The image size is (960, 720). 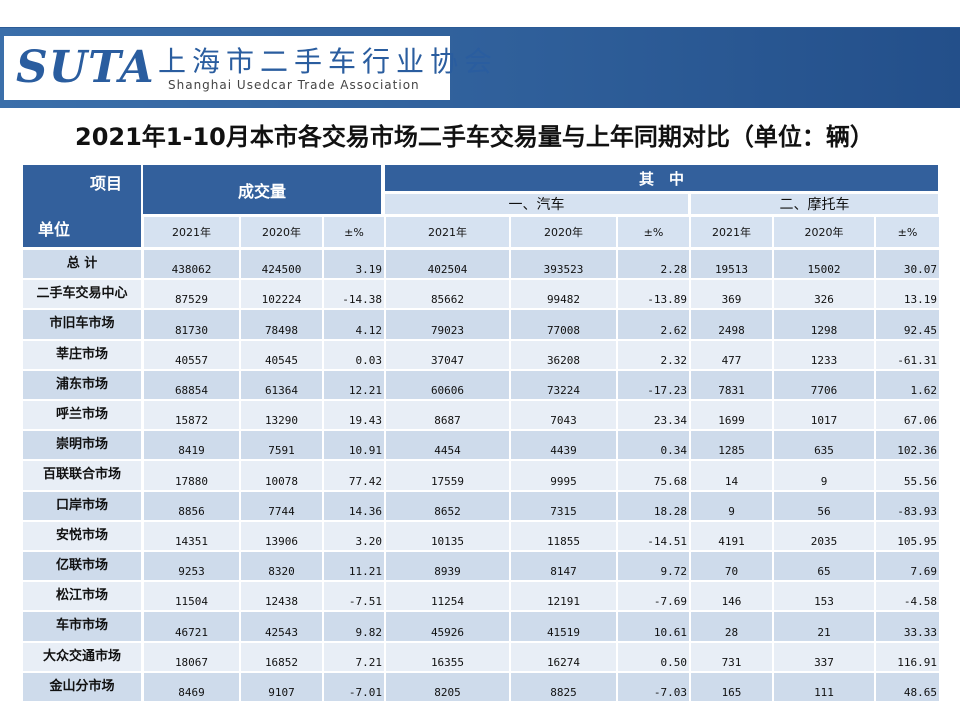 What do you see at coordinates (653, 626) in the screenshot?
I see `table-cell: 10.61` at bounding box center [653, 626].